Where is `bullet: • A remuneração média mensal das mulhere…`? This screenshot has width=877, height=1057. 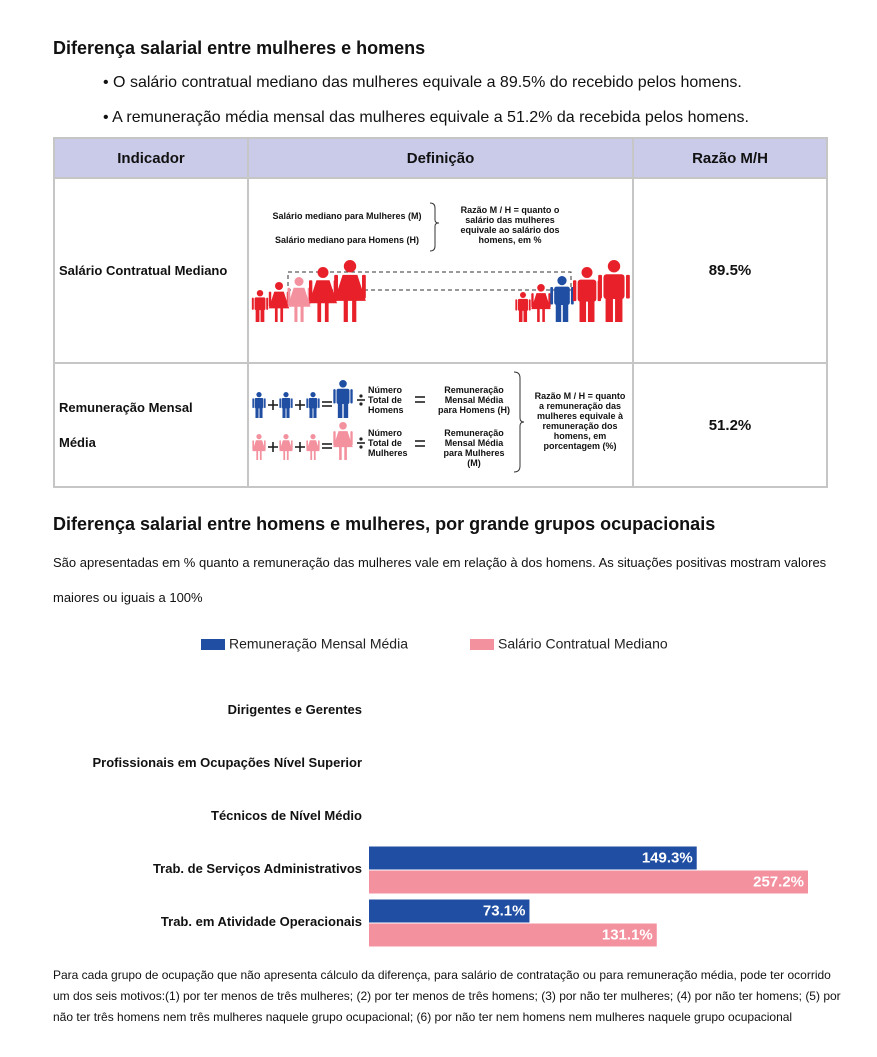 bullet: • A remuneração média mensal das mulhere… is located at coordinates (426, 117).